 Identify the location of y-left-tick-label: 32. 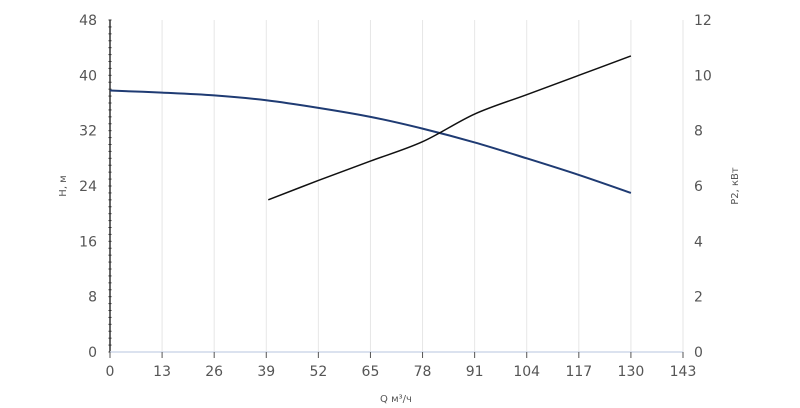
(88, 132).